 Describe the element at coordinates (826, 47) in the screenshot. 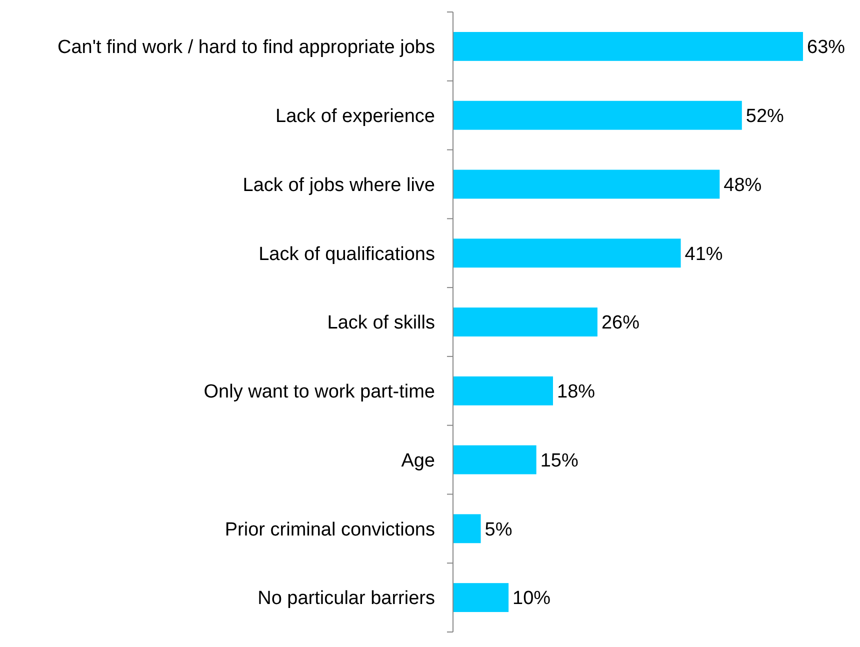

I see `data-label: 63%` at that location.